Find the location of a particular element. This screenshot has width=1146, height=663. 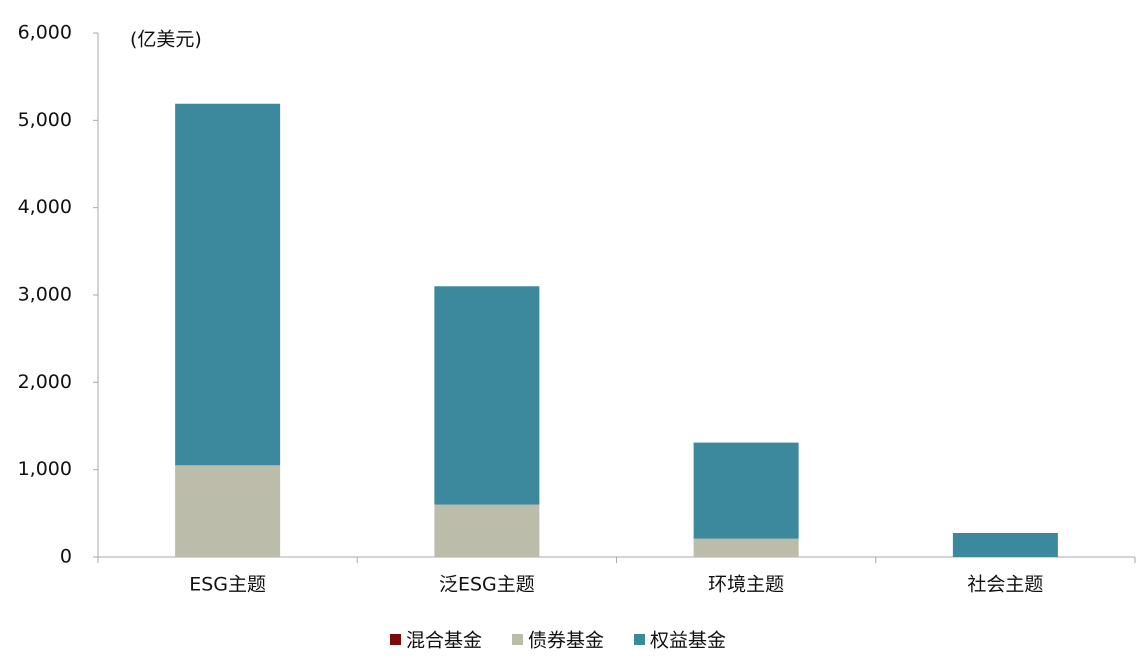

y-tick-label: 2,000 is located at coordinates (45, 382).